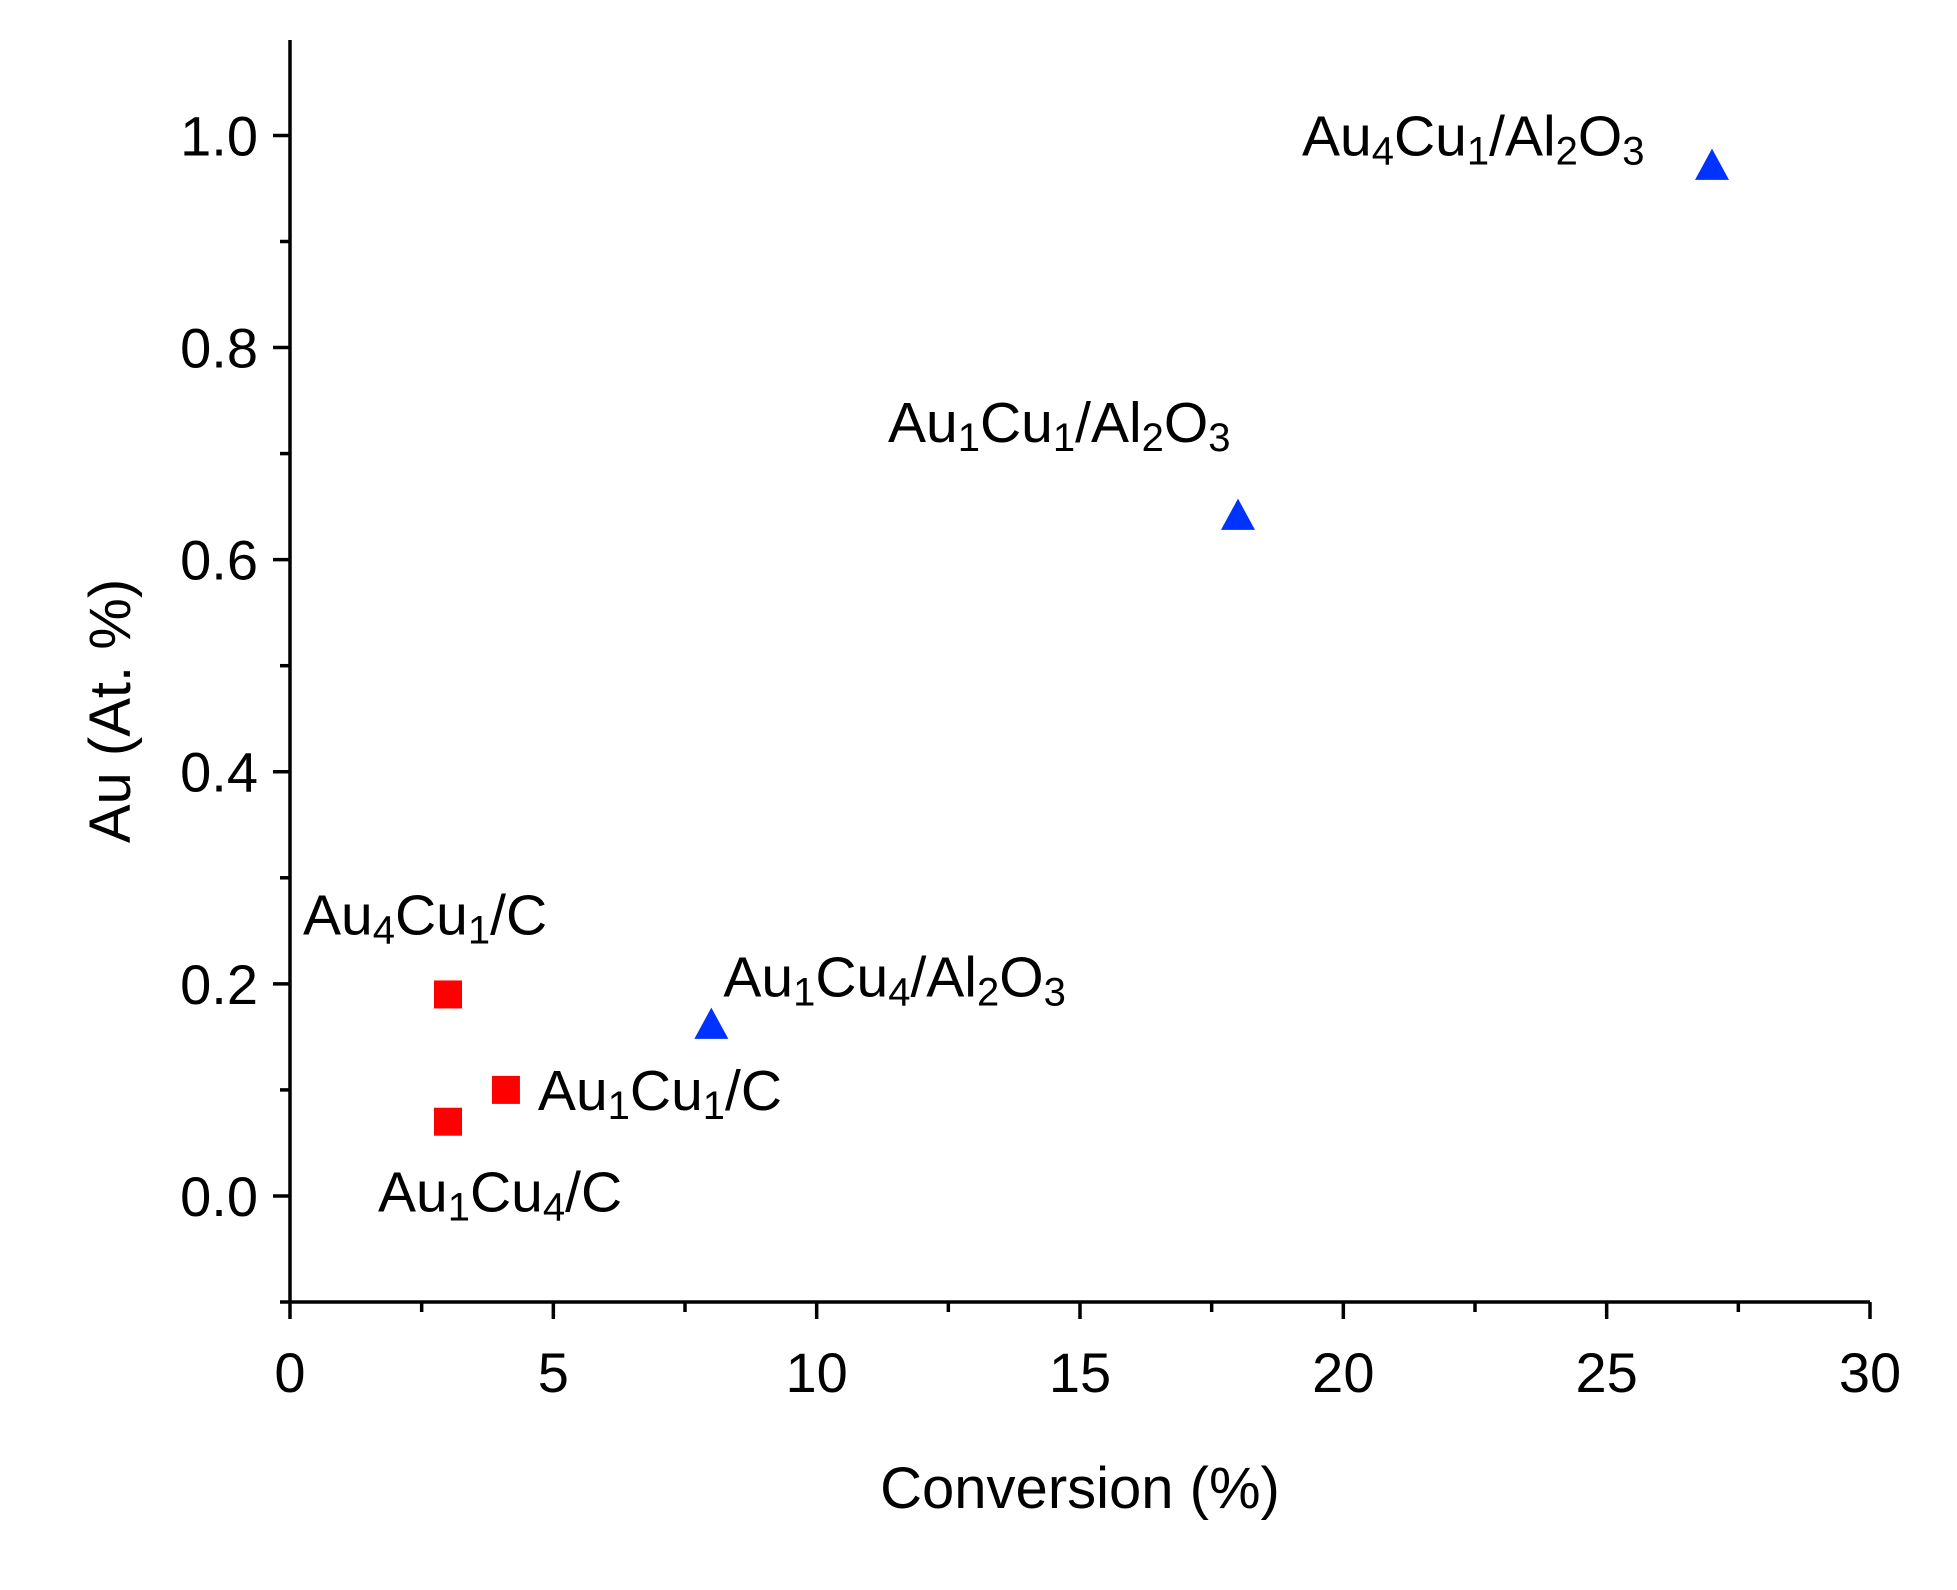  I want to click on y-tick-label: 0.6, so click(219, 560).